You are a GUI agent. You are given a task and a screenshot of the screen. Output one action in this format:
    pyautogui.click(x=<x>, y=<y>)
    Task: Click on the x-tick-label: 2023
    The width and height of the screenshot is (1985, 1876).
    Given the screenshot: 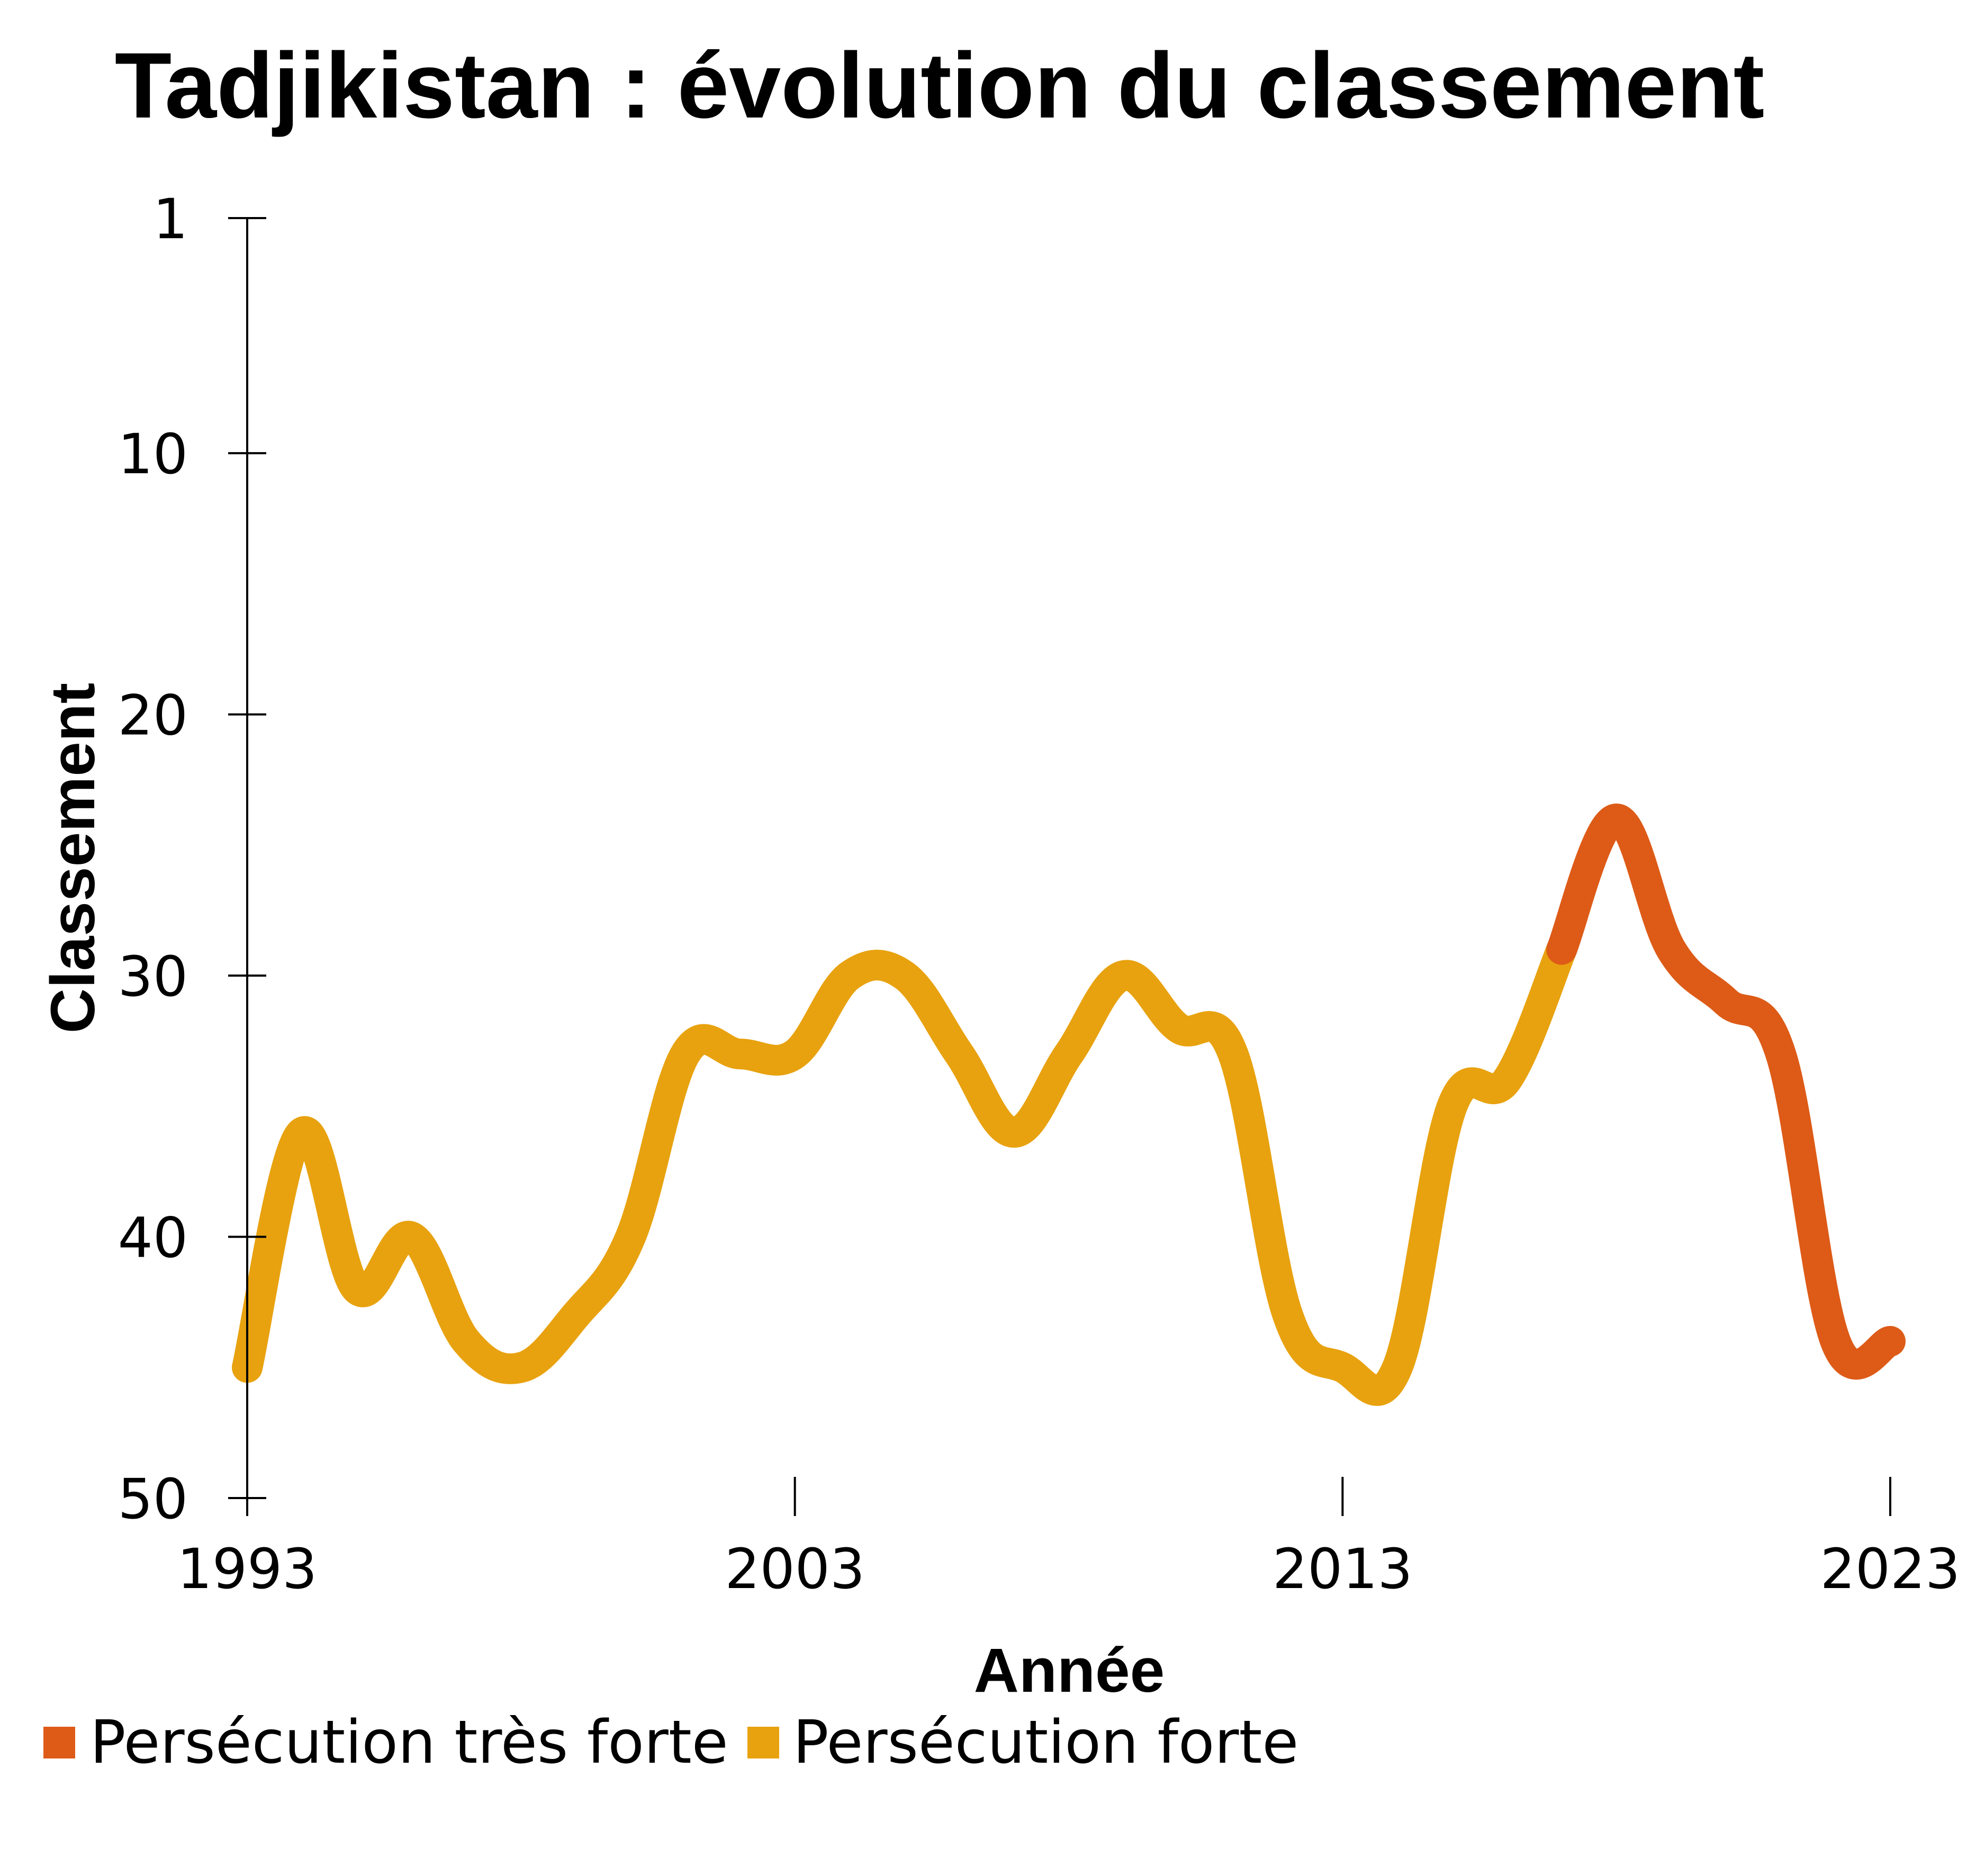 What is the action you would take?
    pyautogui.click(x=1890, y=1569)
    